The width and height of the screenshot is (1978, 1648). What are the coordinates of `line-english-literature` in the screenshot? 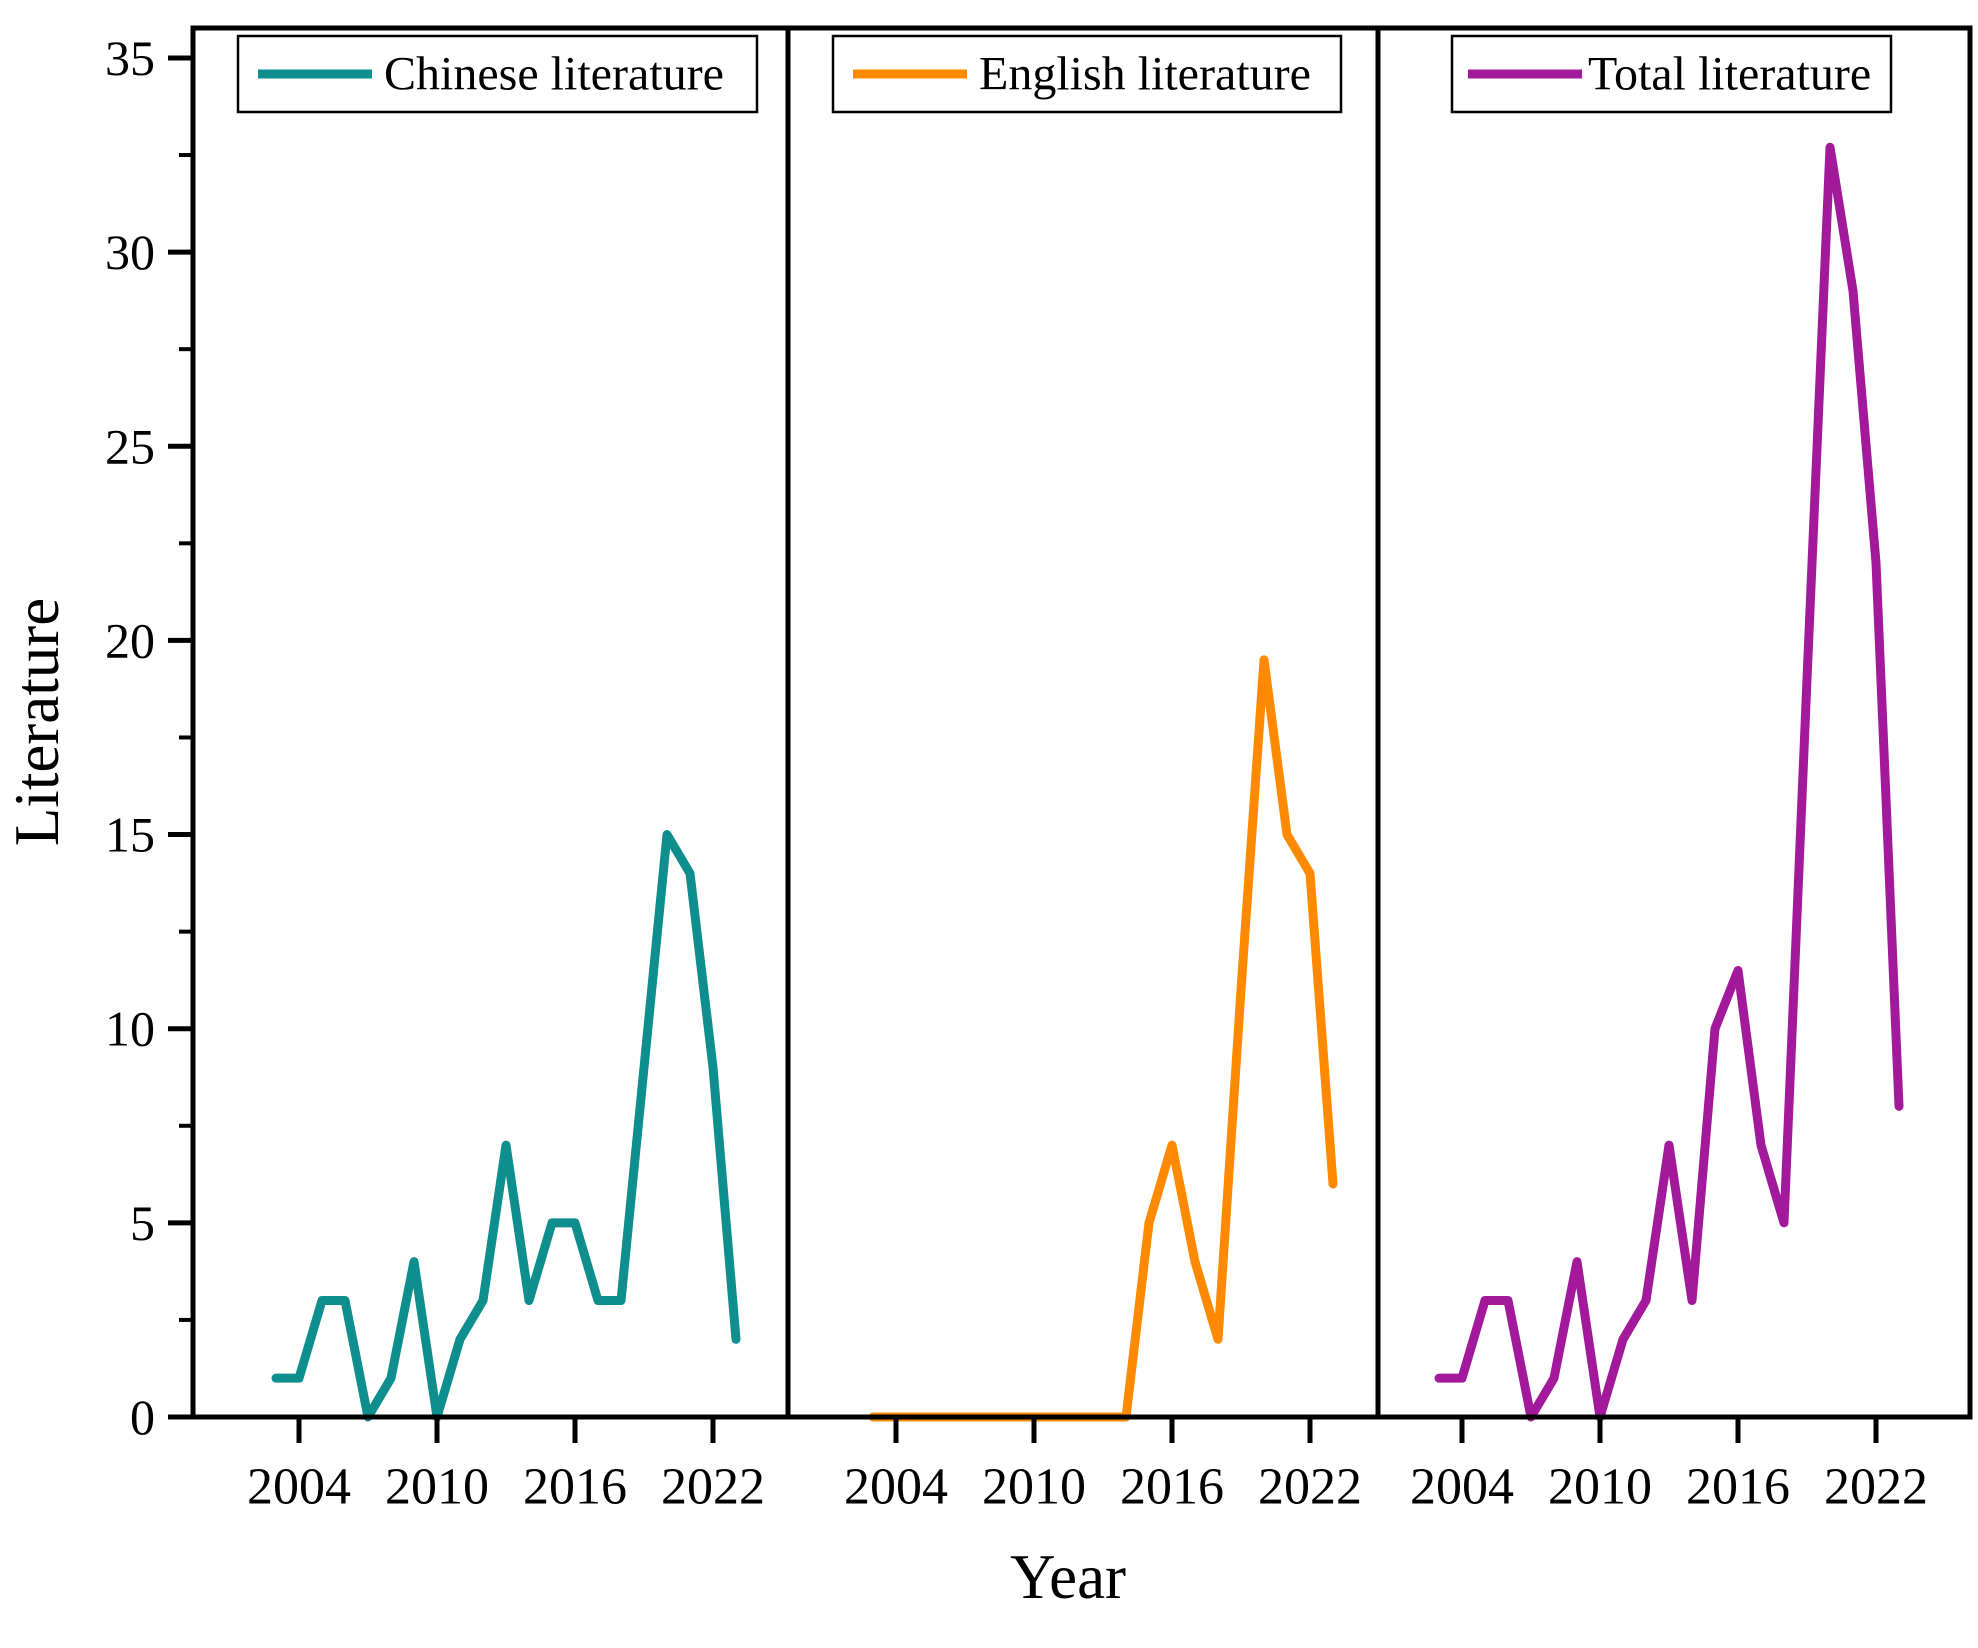 It's located at (1103, 1038).